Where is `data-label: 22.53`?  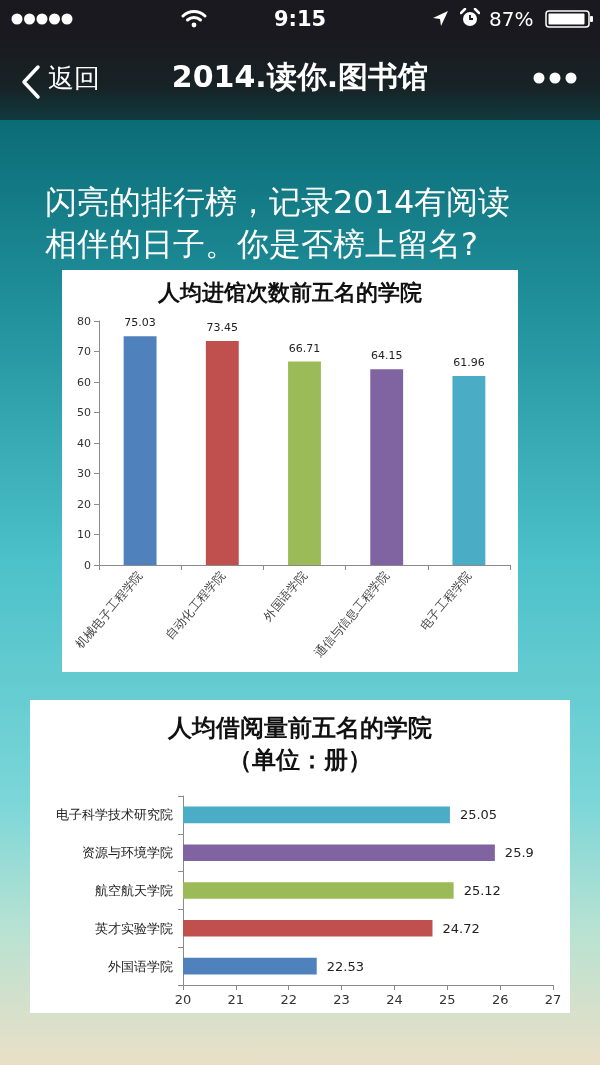
data-label: 22.53 is located at coordinates (345, 966).